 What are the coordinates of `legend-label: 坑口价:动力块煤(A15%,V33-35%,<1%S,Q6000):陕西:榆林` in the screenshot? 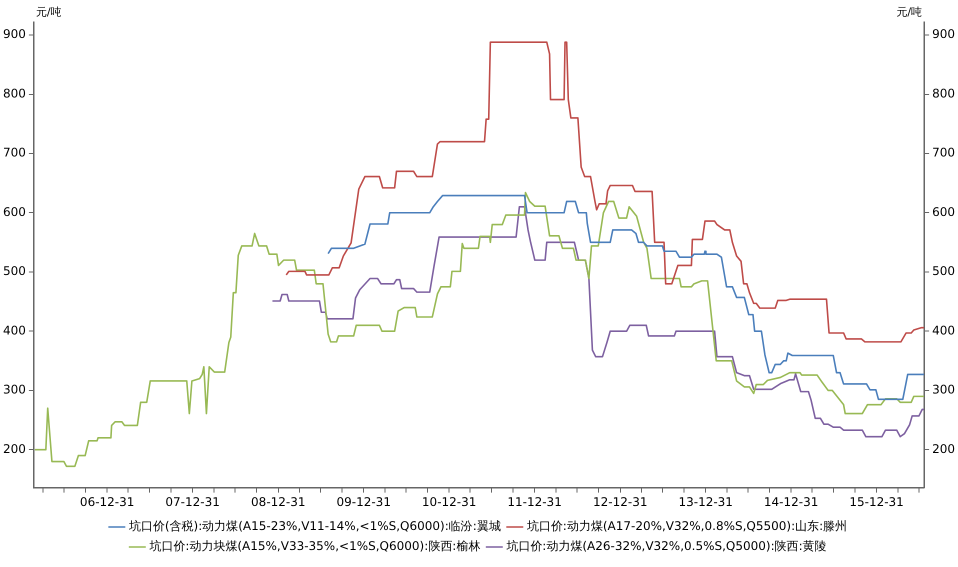 It's located at (314, 546).